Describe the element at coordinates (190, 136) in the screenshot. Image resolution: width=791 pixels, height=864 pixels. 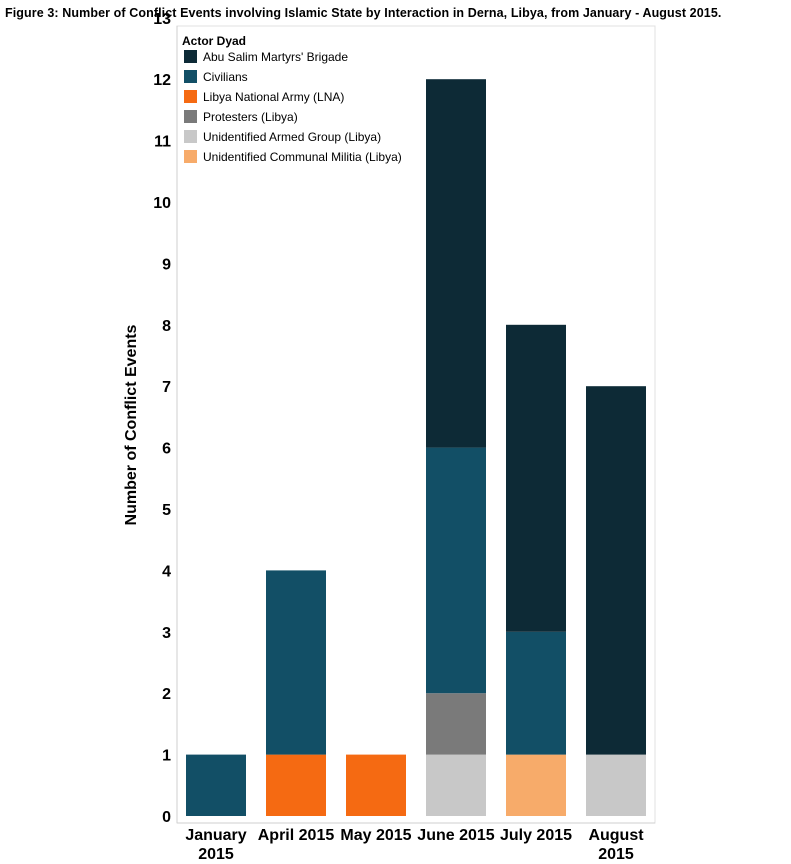
I see `legend-swatch-unidentified-armed-group-libya` at that location.